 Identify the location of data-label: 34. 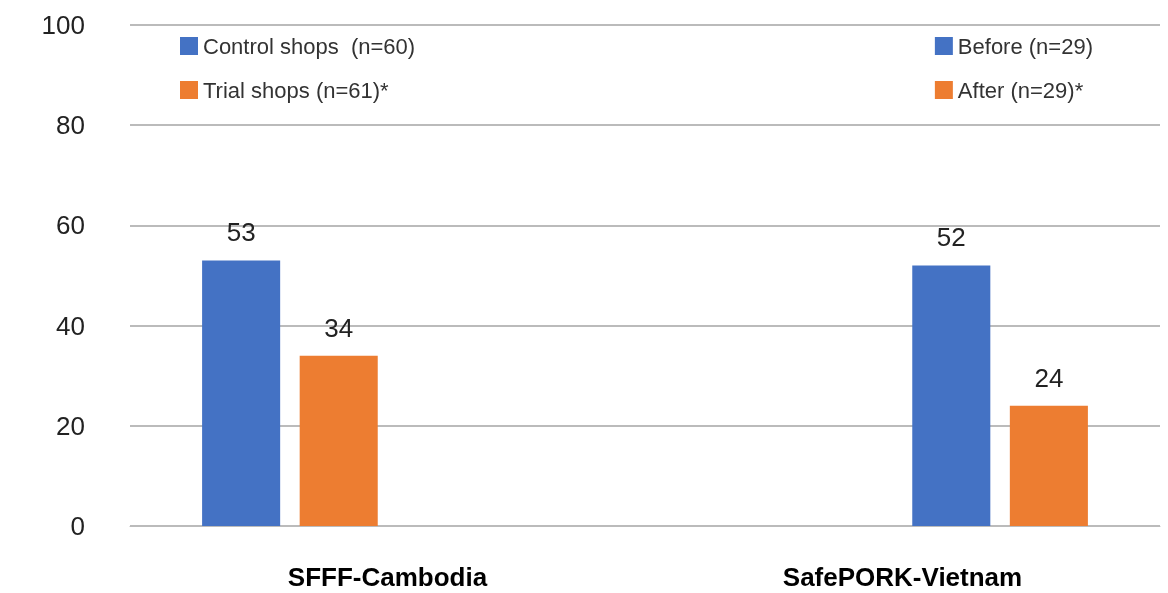
(339, 327).